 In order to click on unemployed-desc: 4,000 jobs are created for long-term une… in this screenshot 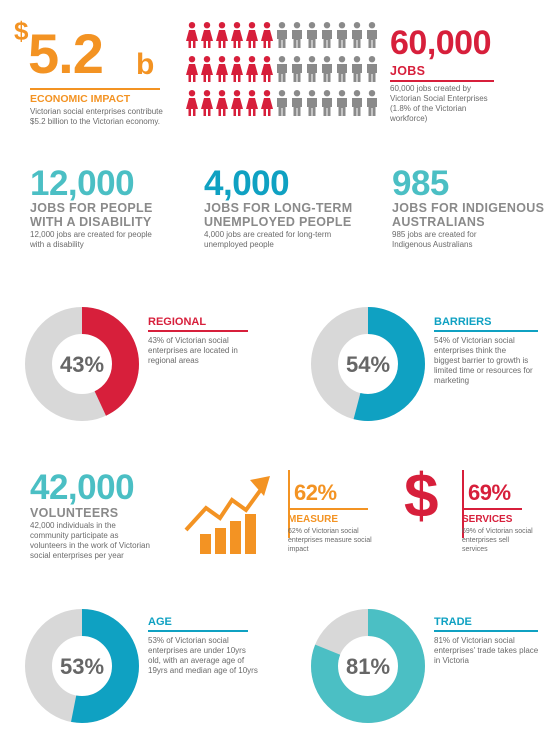, I will do `click(268, 239)`.